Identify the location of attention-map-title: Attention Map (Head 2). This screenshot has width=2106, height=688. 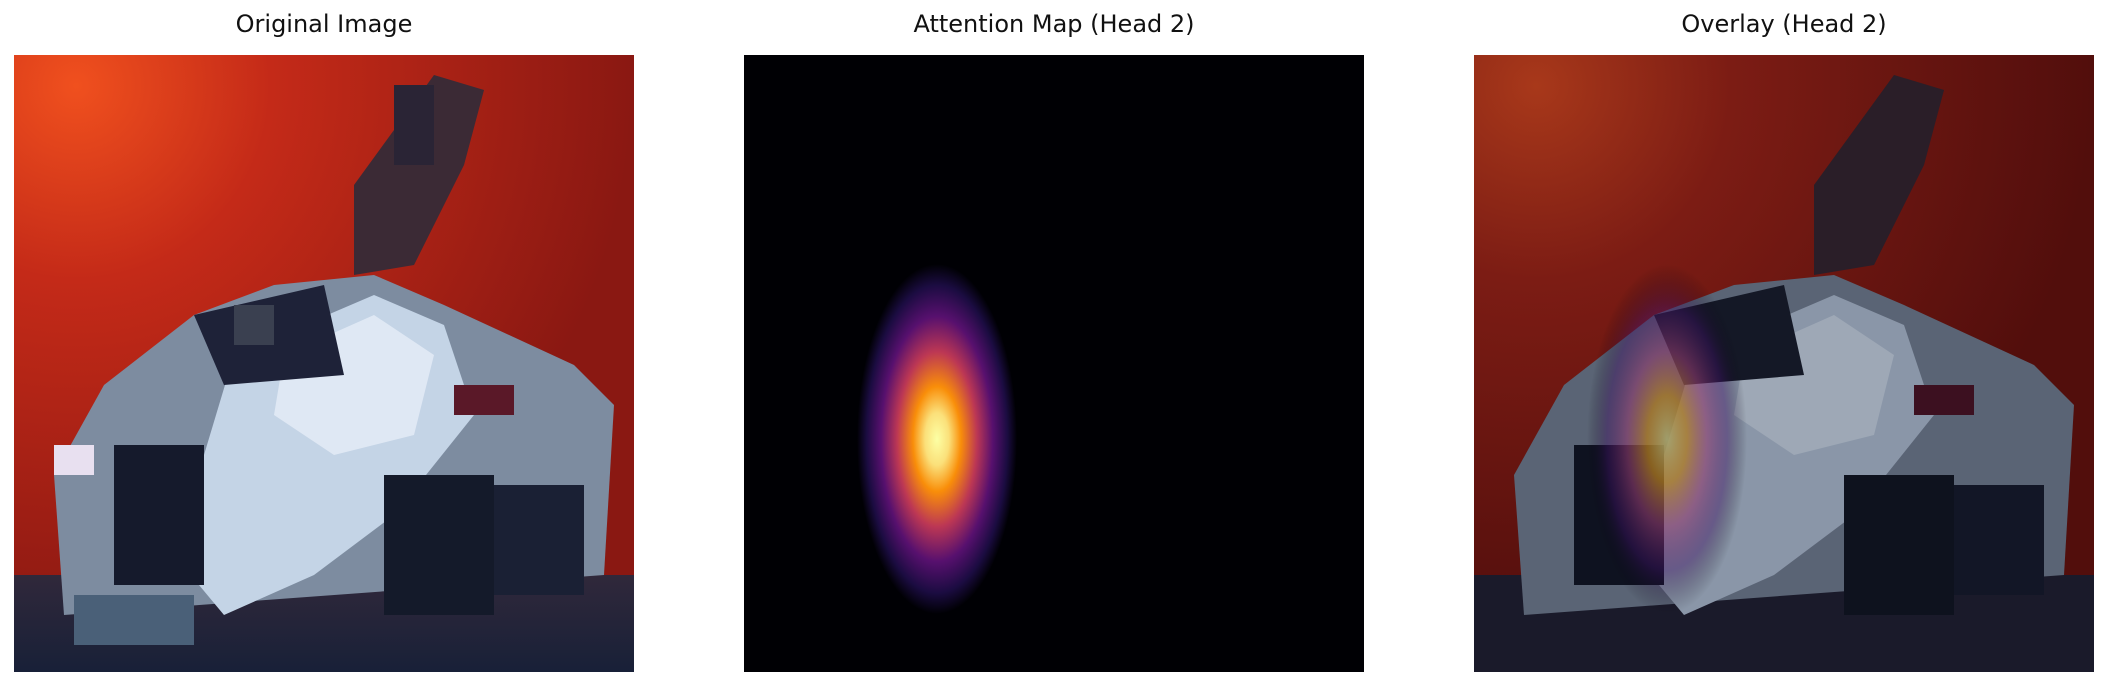
(1054, 24).